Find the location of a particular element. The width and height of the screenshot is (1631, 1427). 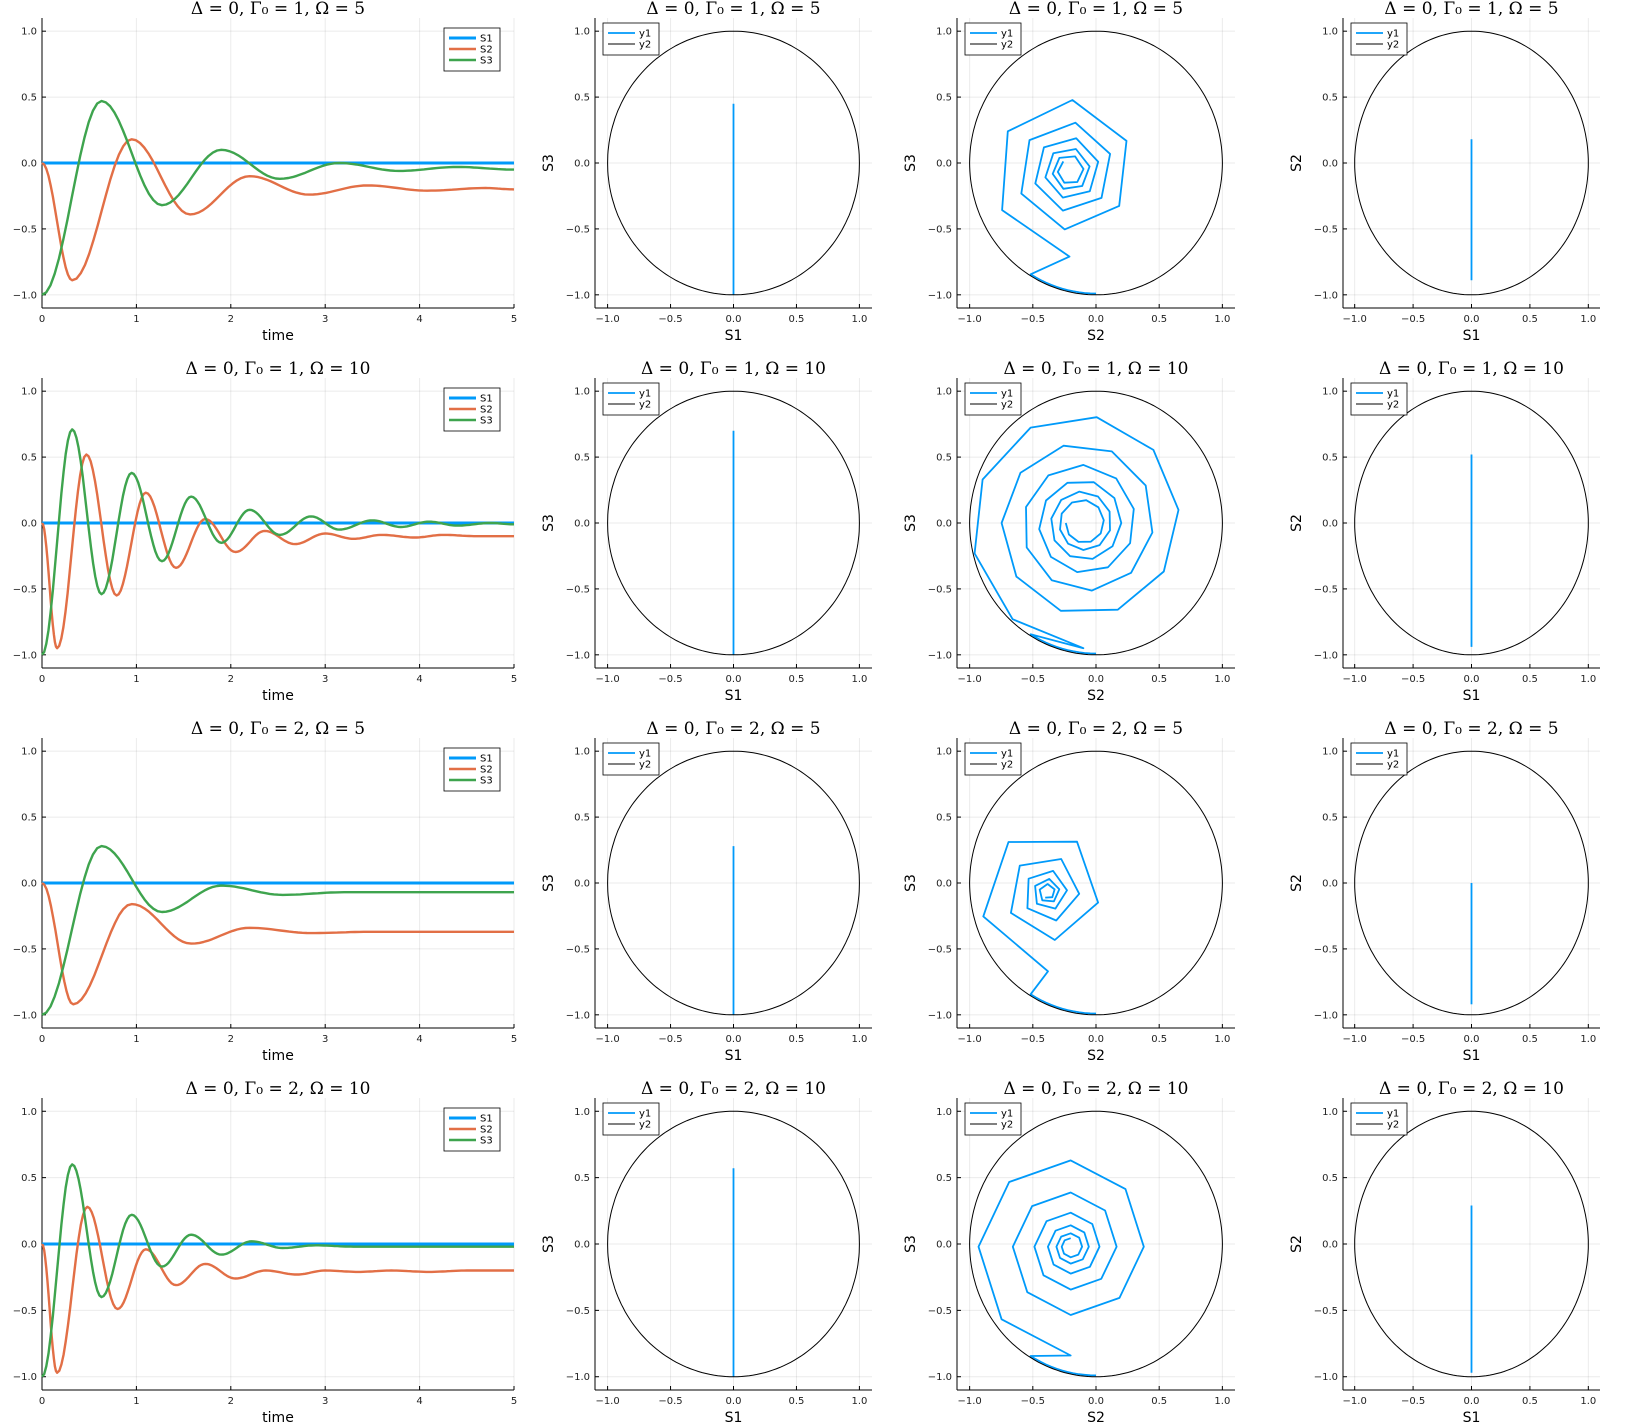

series-S3-line is located at coordinates (277, 930).